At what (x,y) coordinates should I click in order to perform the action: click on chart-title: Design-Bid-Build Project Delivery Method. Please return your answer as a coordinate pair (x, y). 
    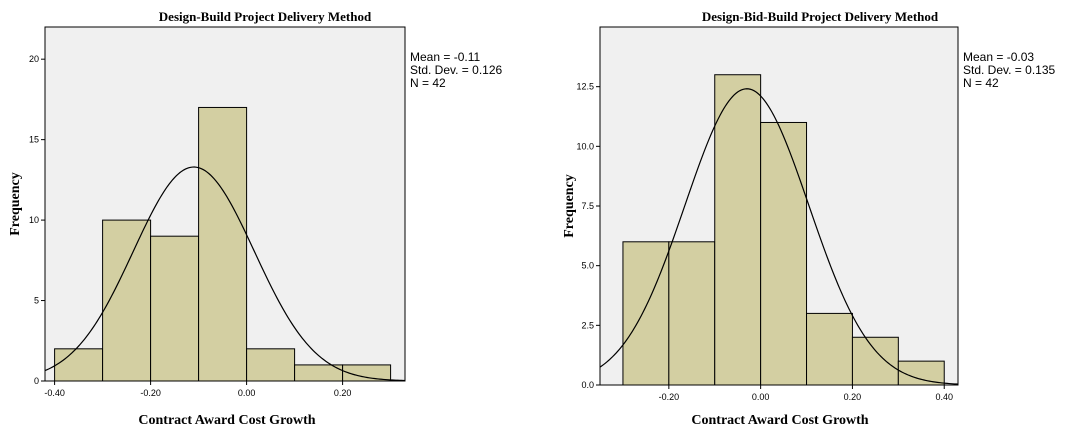
    Looking at the image, I should click on (820, 16).